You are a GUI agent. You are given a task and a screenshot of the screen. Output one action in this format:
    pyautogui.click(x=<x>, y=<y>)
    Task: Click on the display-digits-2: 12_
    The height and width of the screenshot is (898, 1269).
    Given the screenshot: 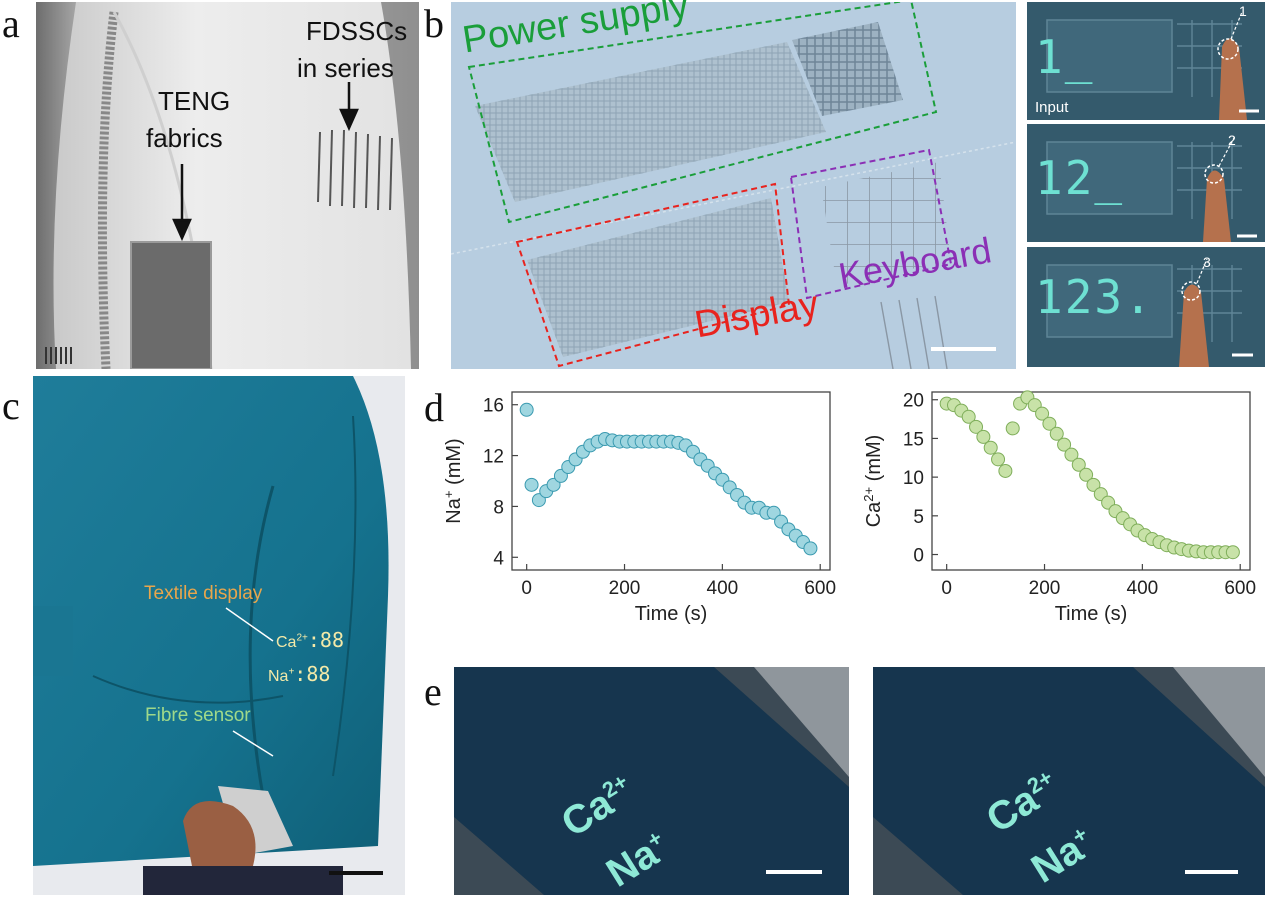 What is the action you would take?
    pyautogui.click(x=1080, y=178)
    